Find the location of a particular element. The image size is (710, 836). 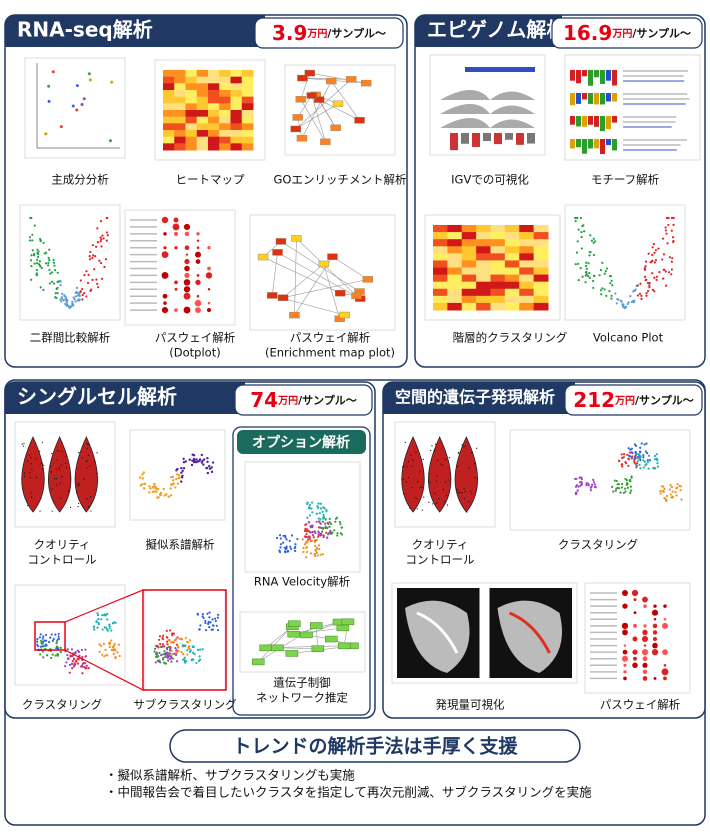

caption: 発現量可視化 is located at coordinates (470, 705).